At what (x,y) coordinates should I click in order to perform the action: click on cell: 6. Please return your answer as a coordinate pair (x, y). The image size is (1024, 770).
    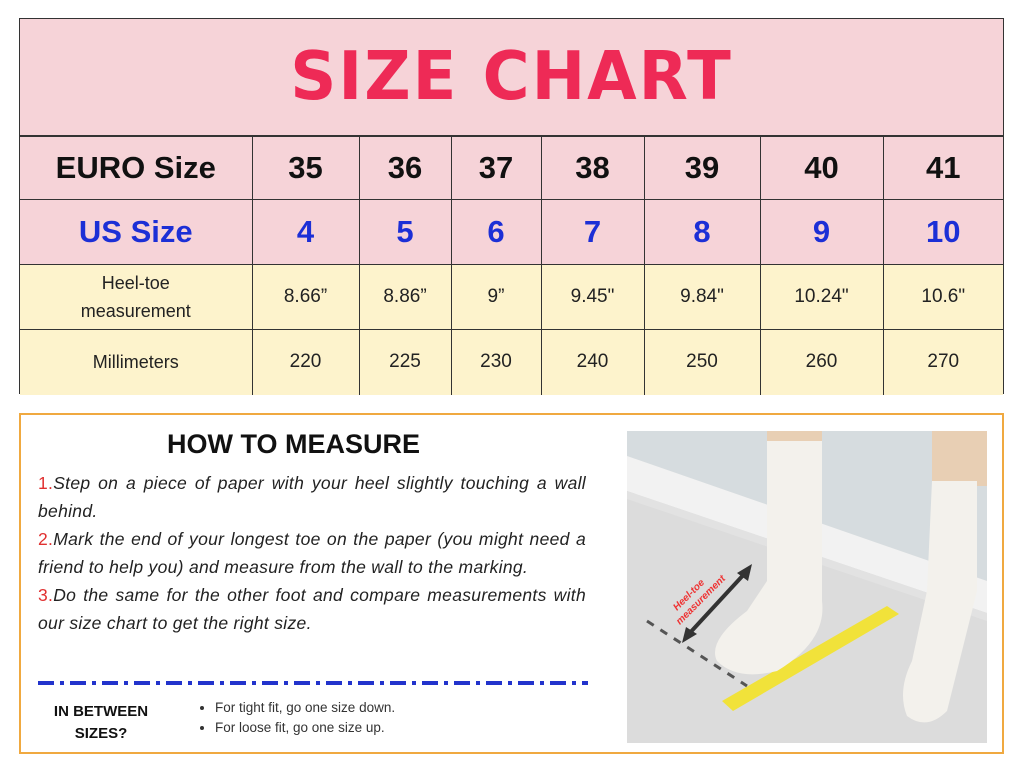
    Looking at the image, I should click on (496, 232).